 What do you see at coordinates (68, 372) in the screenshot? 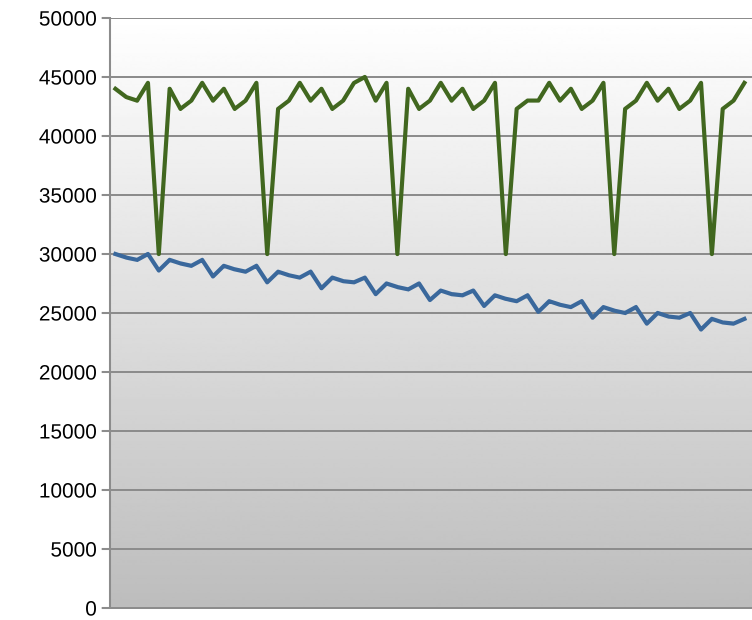
I see `y-tick-label: 20000` at bounding box center [68, 372].